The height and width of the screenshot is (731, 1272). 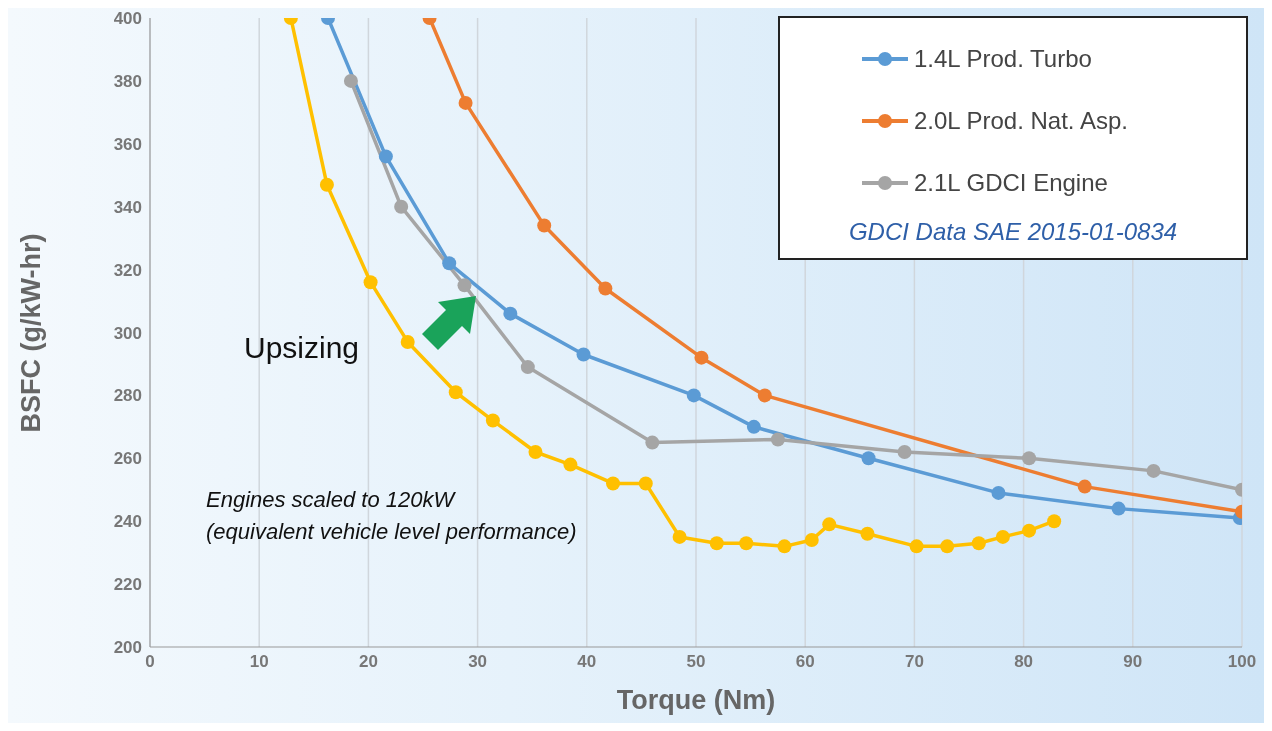 What do you see at coordinates (1133, 662) in the screenshot?
I see `x-tick-label: 90` at bounding box center [1133, 662].